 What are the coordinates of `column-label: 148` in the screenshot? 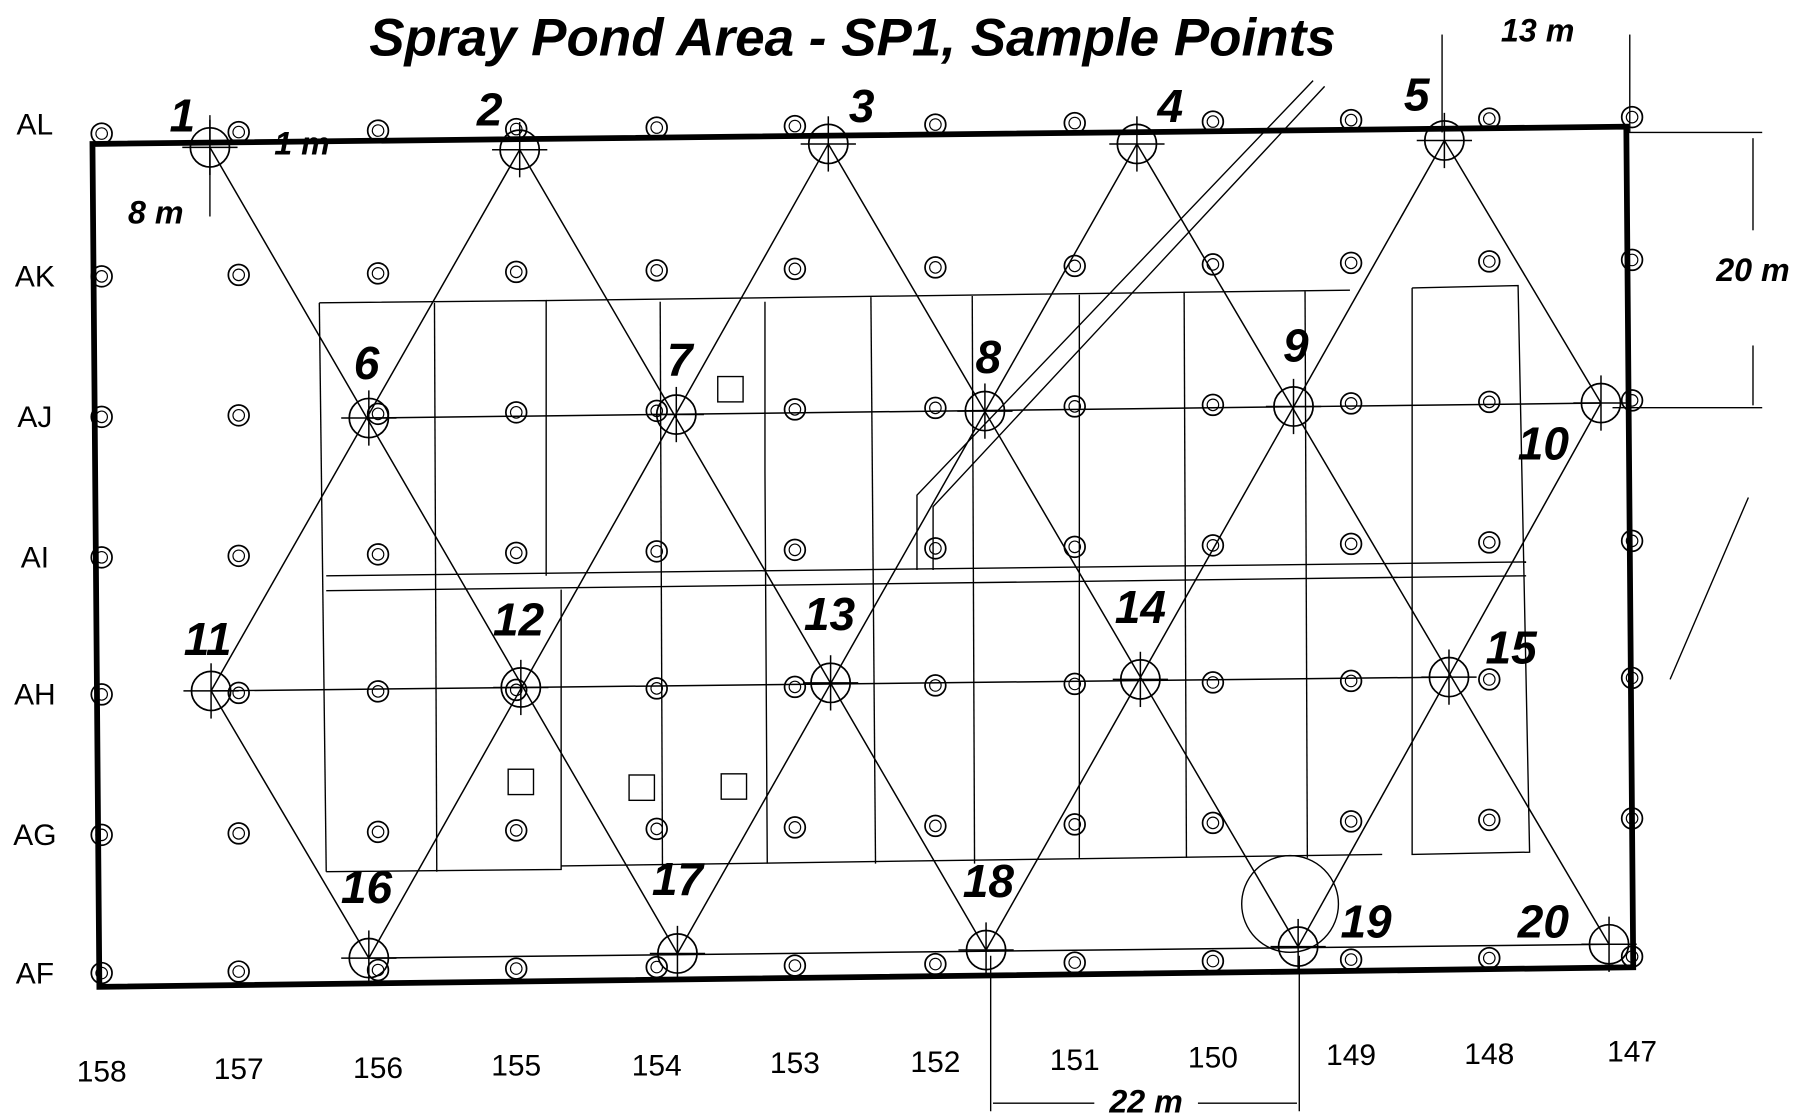 It's located at (1489, 1054).